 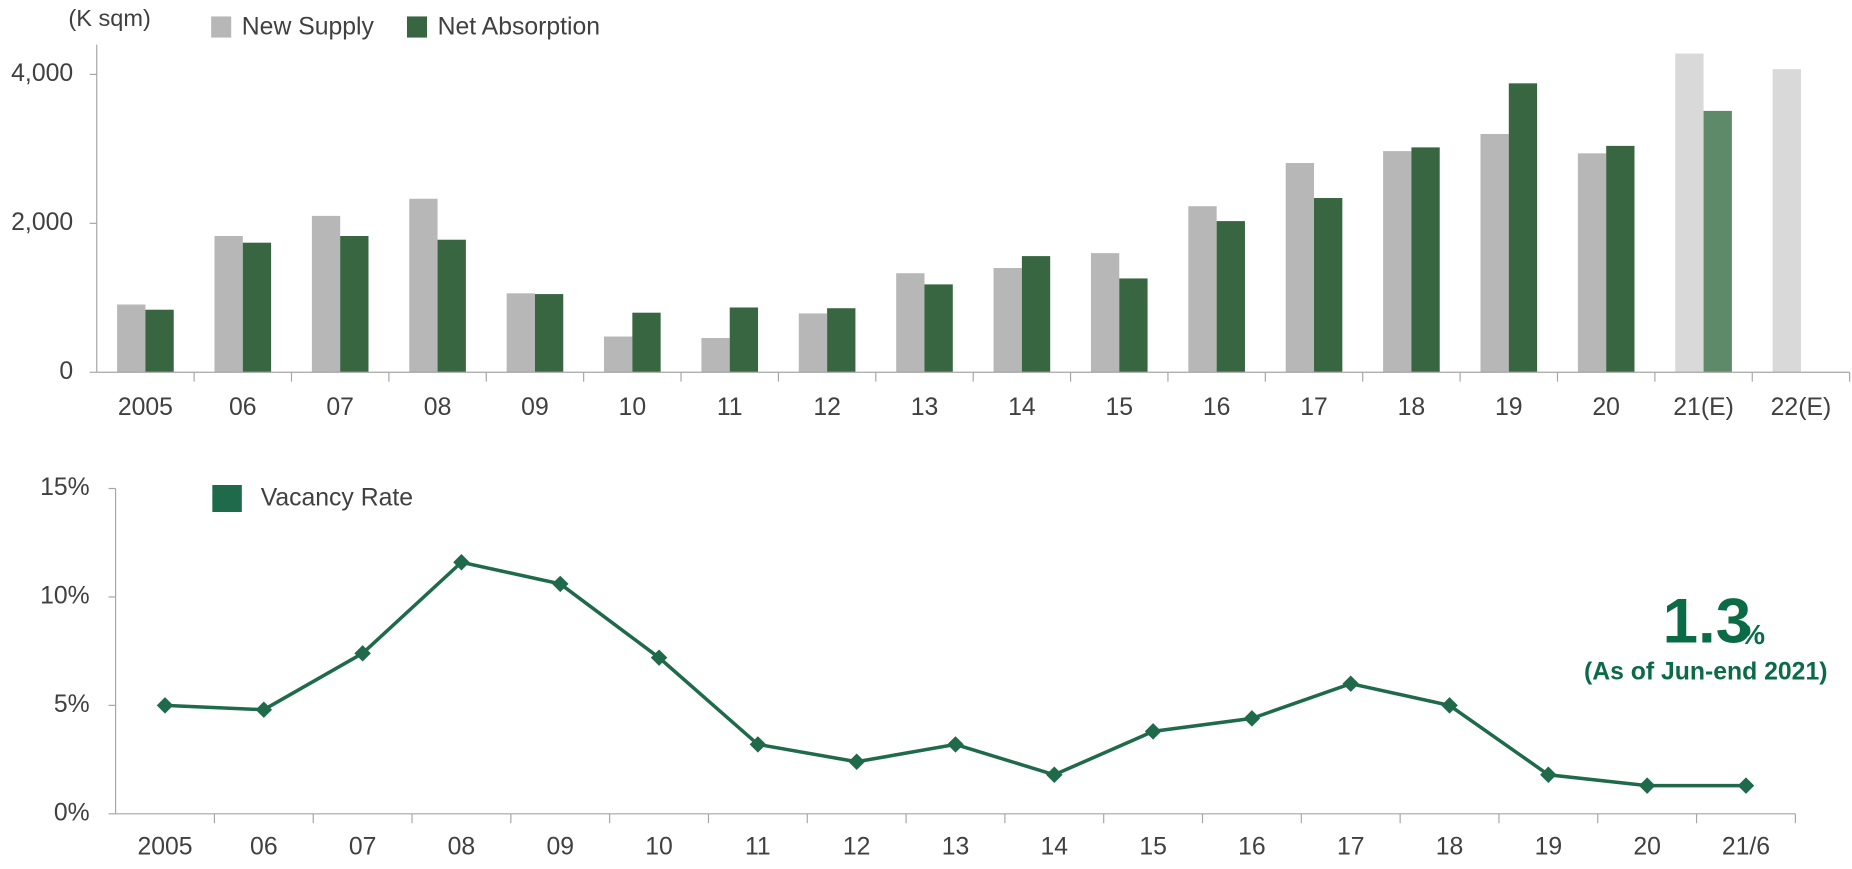 I want to click on x-tick-label: 21/6, so click(x=1746, y=846).